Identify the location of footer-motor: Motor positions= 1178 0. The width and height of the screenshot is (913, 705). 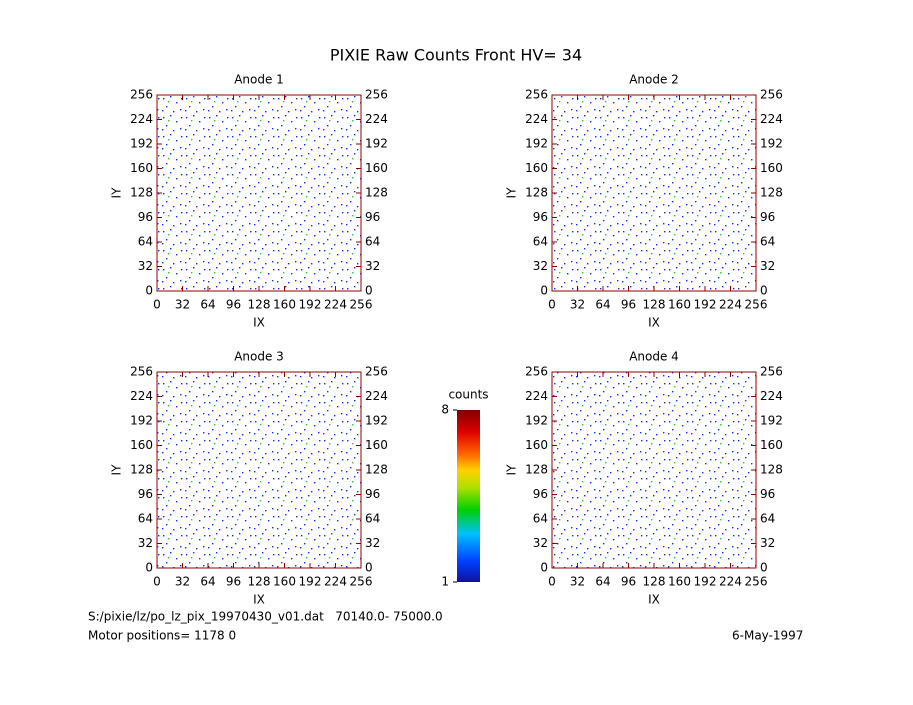
(162, 636).